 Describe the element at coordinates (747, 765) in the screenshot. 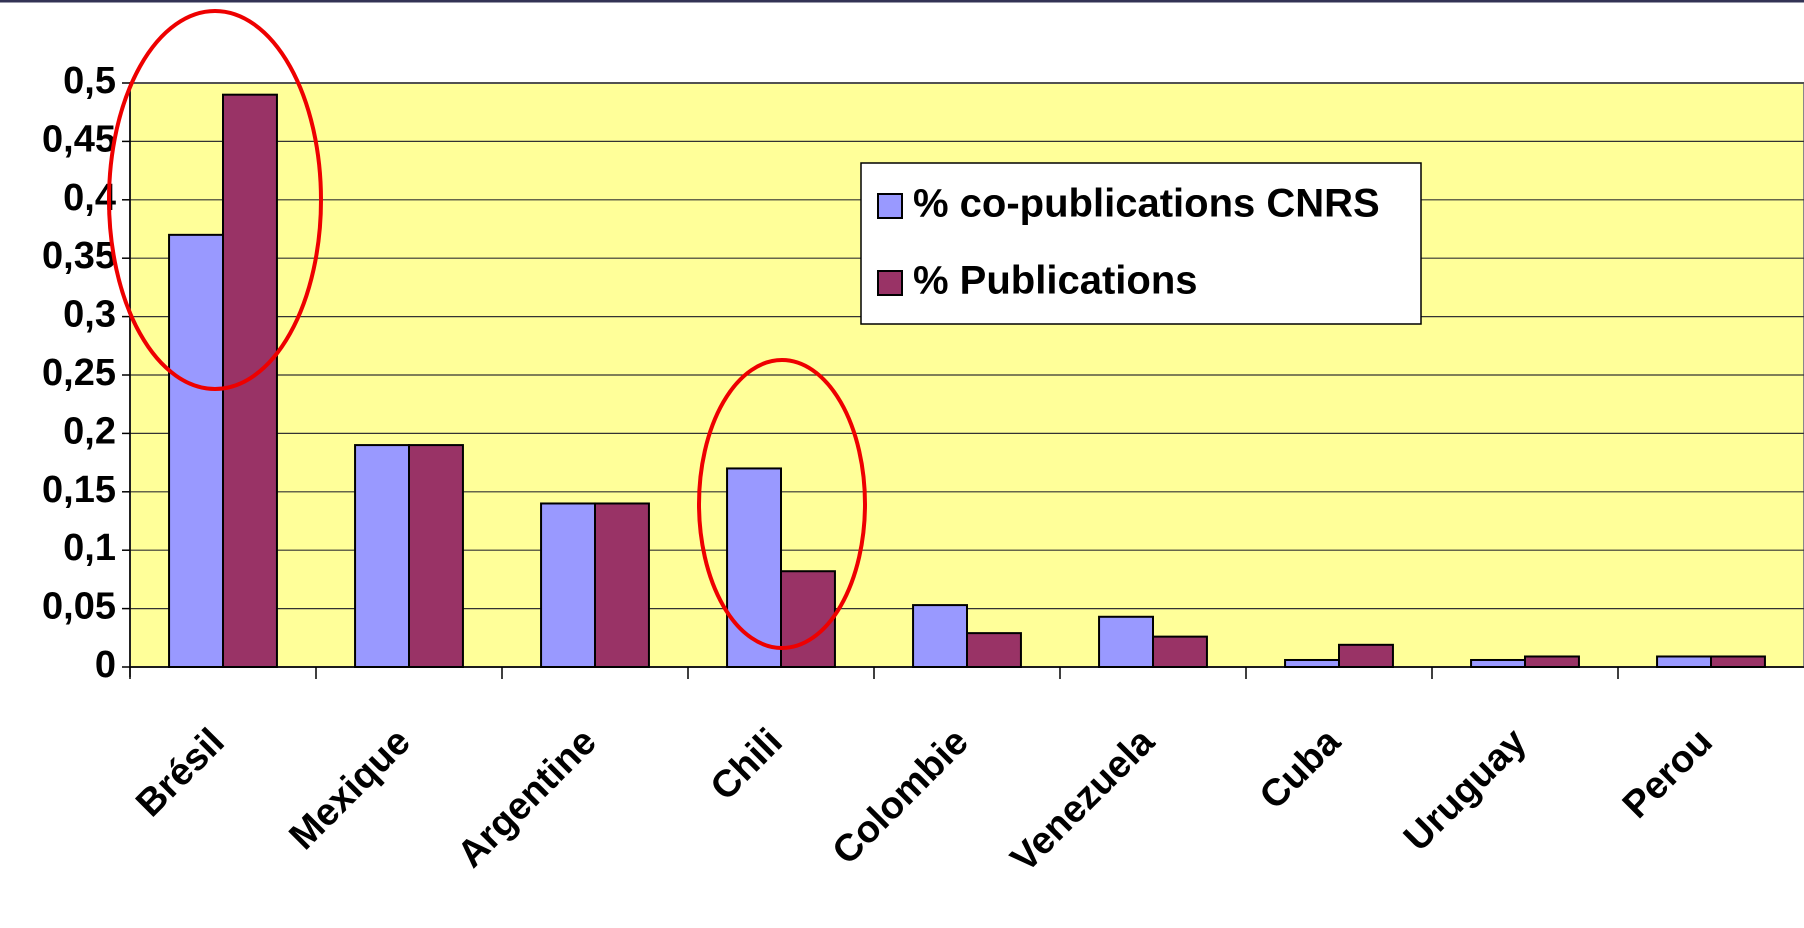

I see `x-tick-label: Chili` at that location.